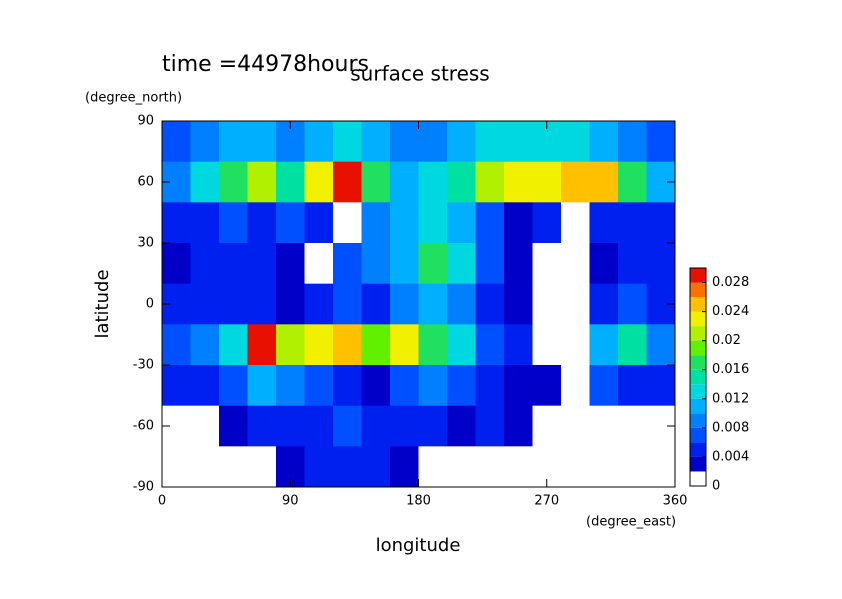 The image size is (842, 599). What do you see at coordinates (102, 303) in the screenshot?
I see `y-axis-label: latitude` at bounding box center [102, 303].